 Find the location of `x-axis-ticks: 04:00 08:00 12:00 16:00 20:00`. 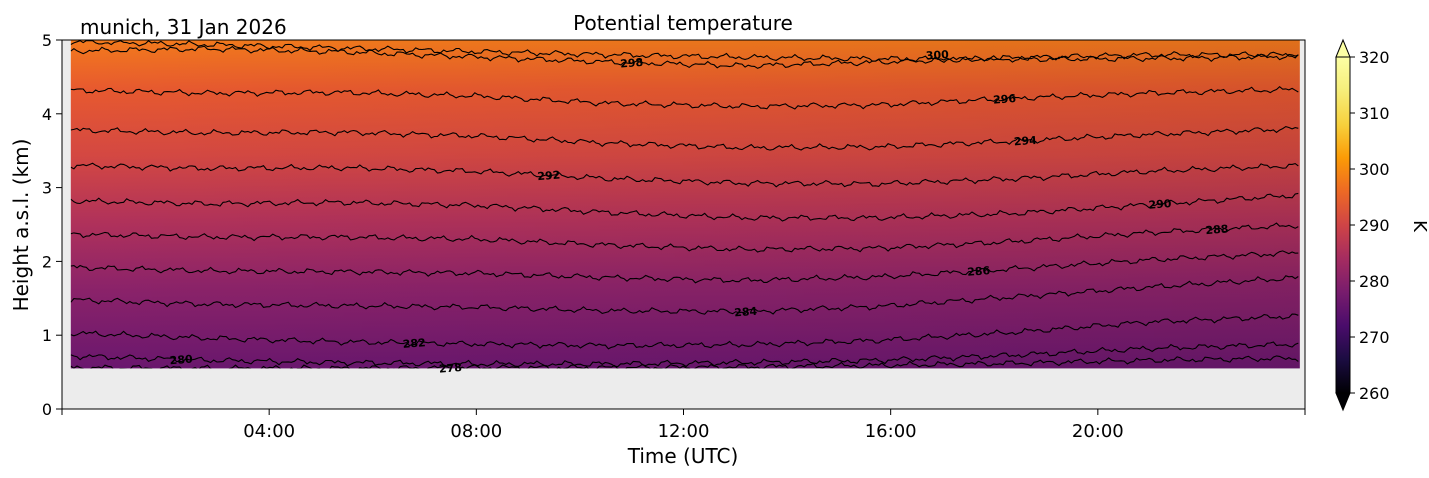

x-axis-ticks: 04:00 08:00 12:00 16:00 20:00 is located at coordinates (683, 425).